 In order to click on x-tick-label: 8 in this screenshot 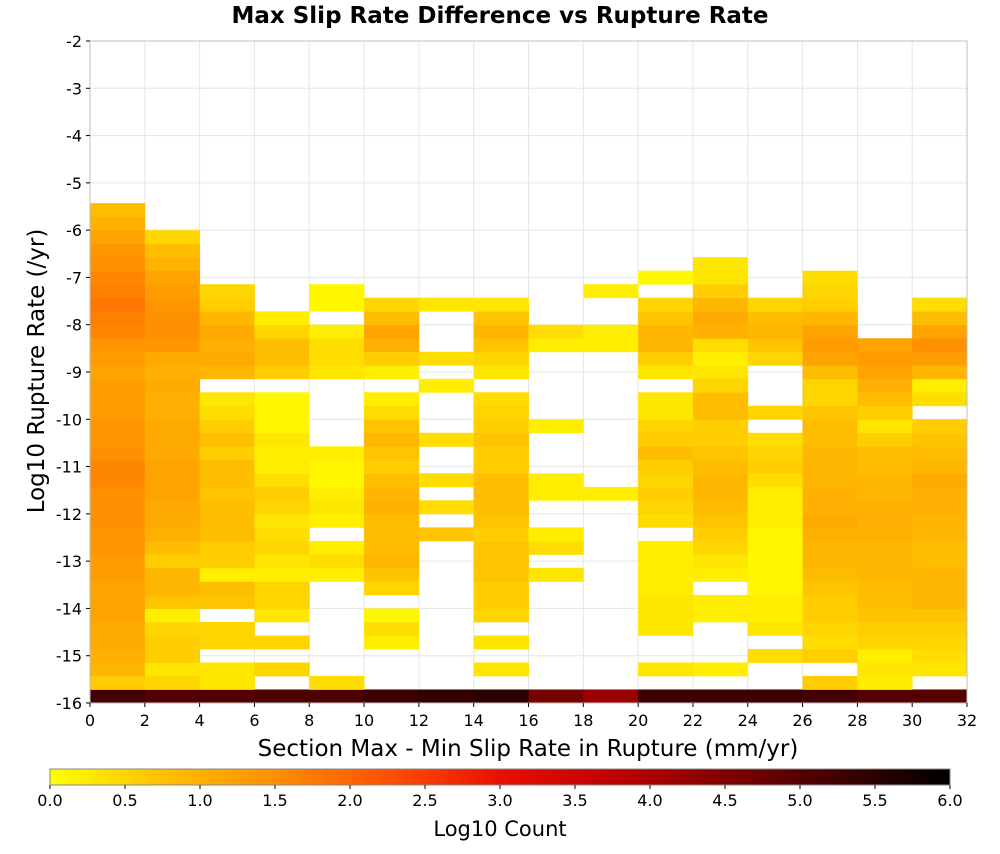, I will do `click(309, 720)`.